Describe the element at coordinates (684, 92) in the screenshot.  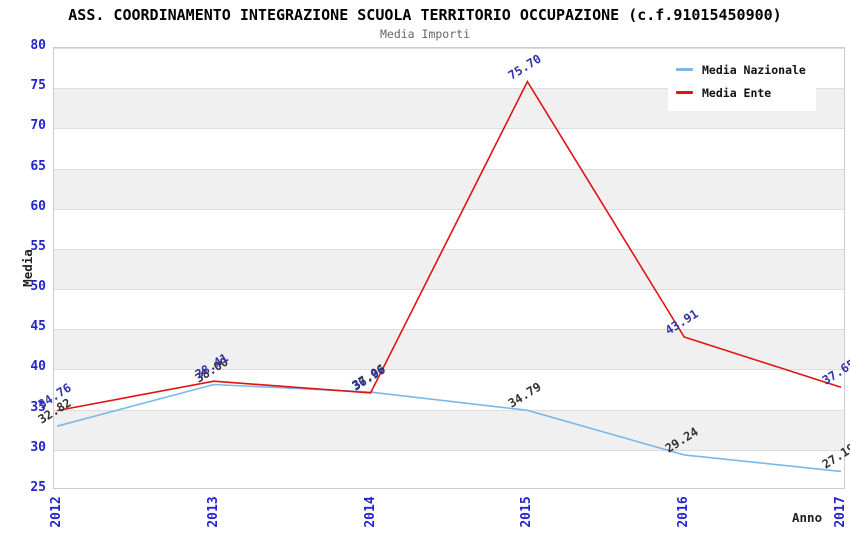
I see `legend-swatch-media-ente` at that location.